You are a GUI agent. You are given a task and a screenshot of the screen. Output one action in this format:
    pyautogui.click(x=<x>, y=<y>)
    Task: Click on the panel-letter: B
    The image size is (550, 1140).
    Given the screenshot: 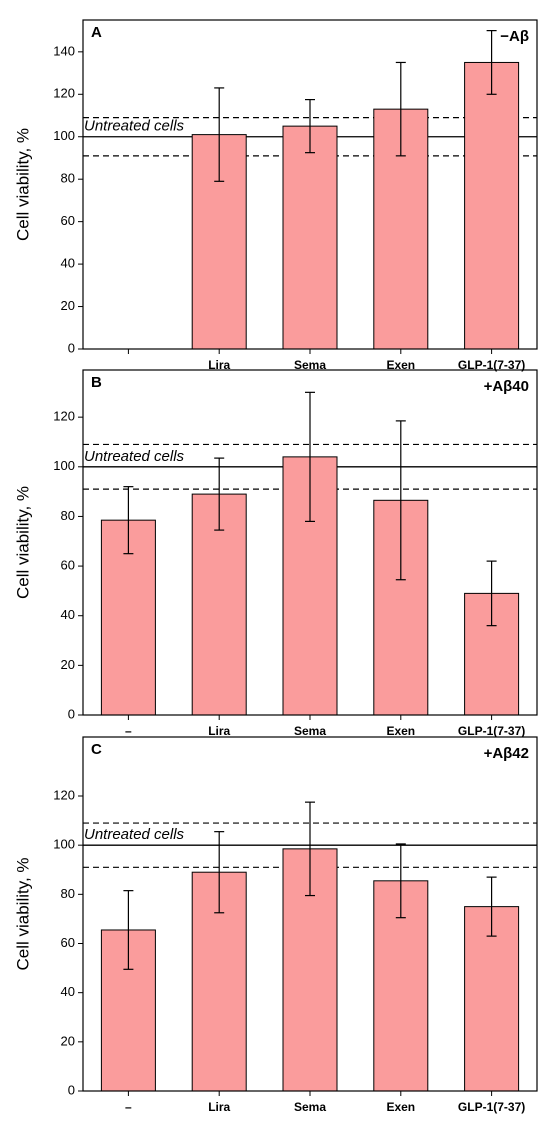 What is the action you would take?
    pyautogui.click(x=96, y=382)
    